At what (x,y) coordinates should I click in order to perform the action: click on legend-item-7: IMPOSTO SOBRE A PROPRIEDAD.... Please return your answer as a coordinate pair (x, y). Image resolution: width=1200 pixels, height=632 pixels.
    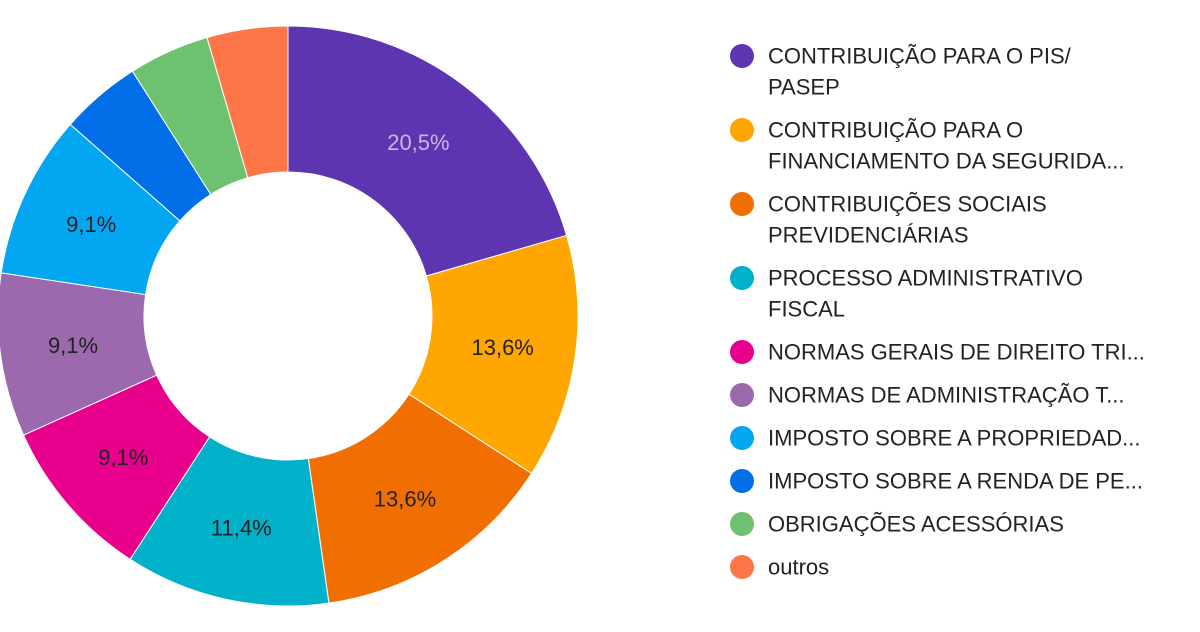
    Looking at the image, I should click on (935, 438).